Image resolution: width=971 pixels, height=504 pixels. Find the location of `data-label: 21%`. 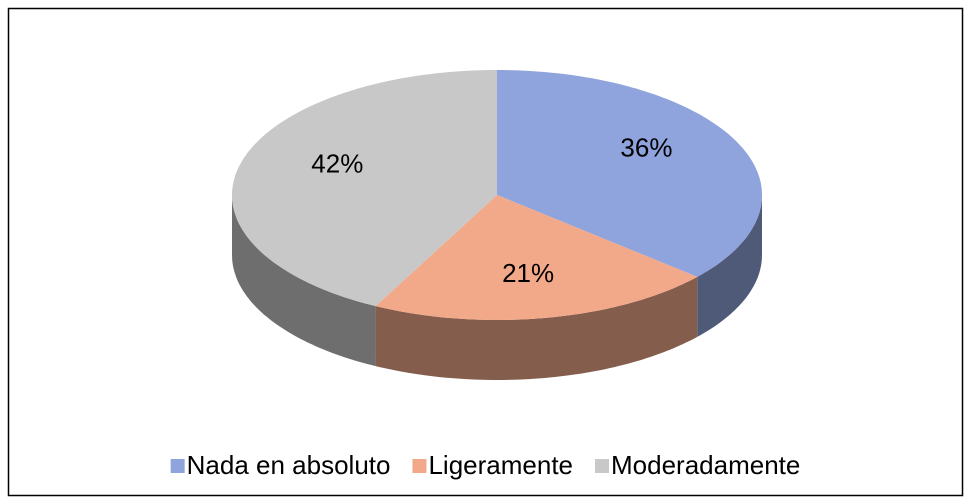

data-label: 21% is located at coordinates (528, 273).